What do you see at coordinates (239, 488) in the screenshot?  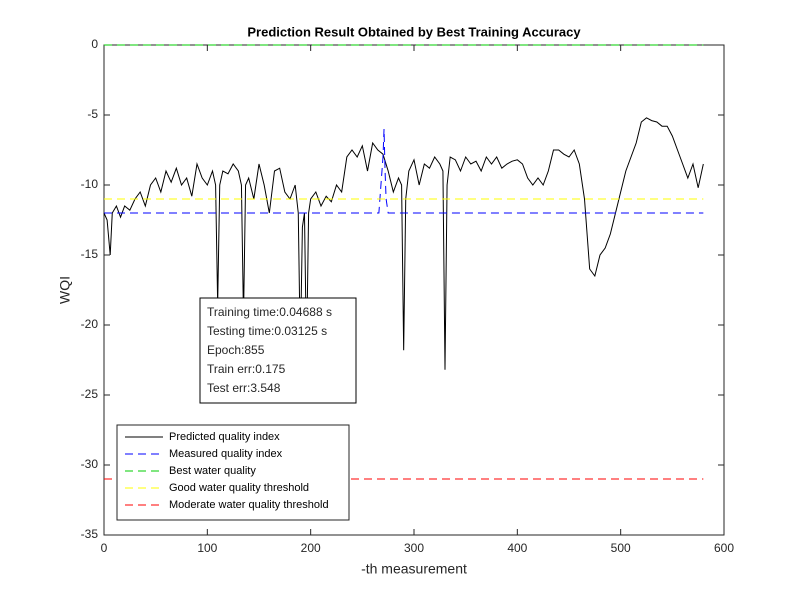 I see `legend-label: Good water quality threshold` at bounding box center [239, 488].